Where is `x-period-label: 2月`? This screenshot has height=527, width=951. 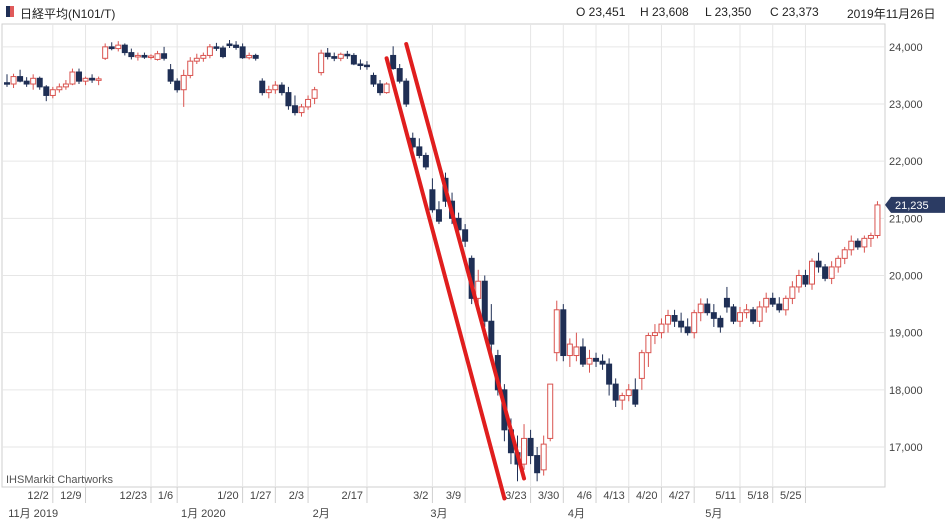 x-period-label: 2月 is located at coordinates (321, 514).